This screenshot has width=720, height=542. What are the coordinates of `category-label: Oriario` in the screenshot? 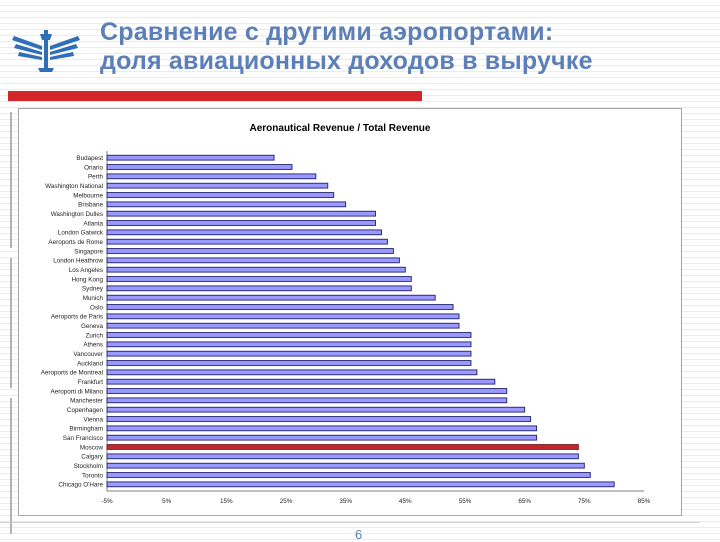 It's located at (93, 167).